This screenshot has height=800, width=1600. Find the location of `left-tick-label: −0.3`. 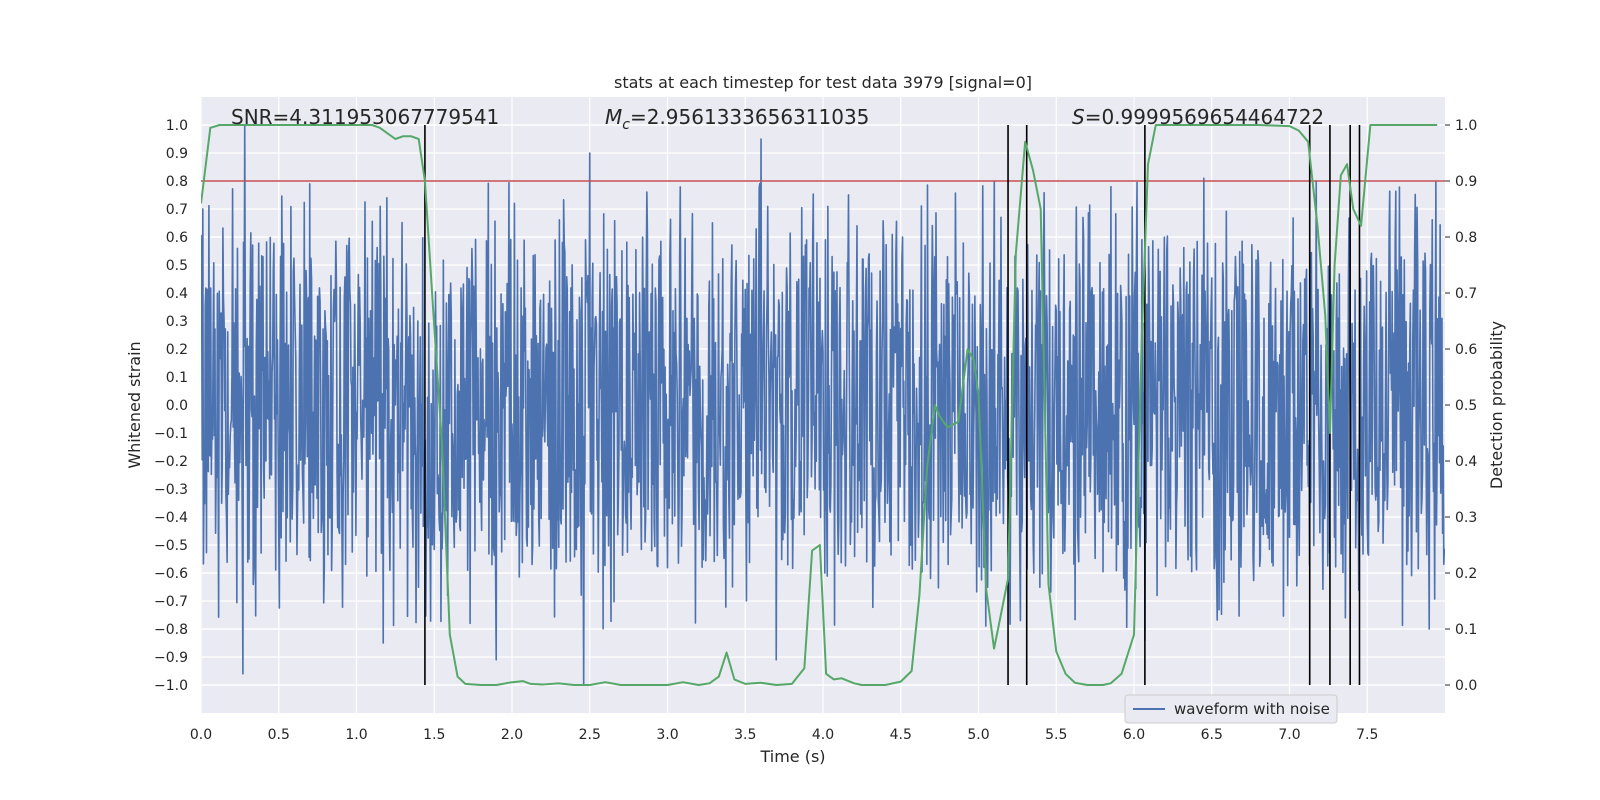

left-tick-label: −0.3 is located at coordinates (171, 490).